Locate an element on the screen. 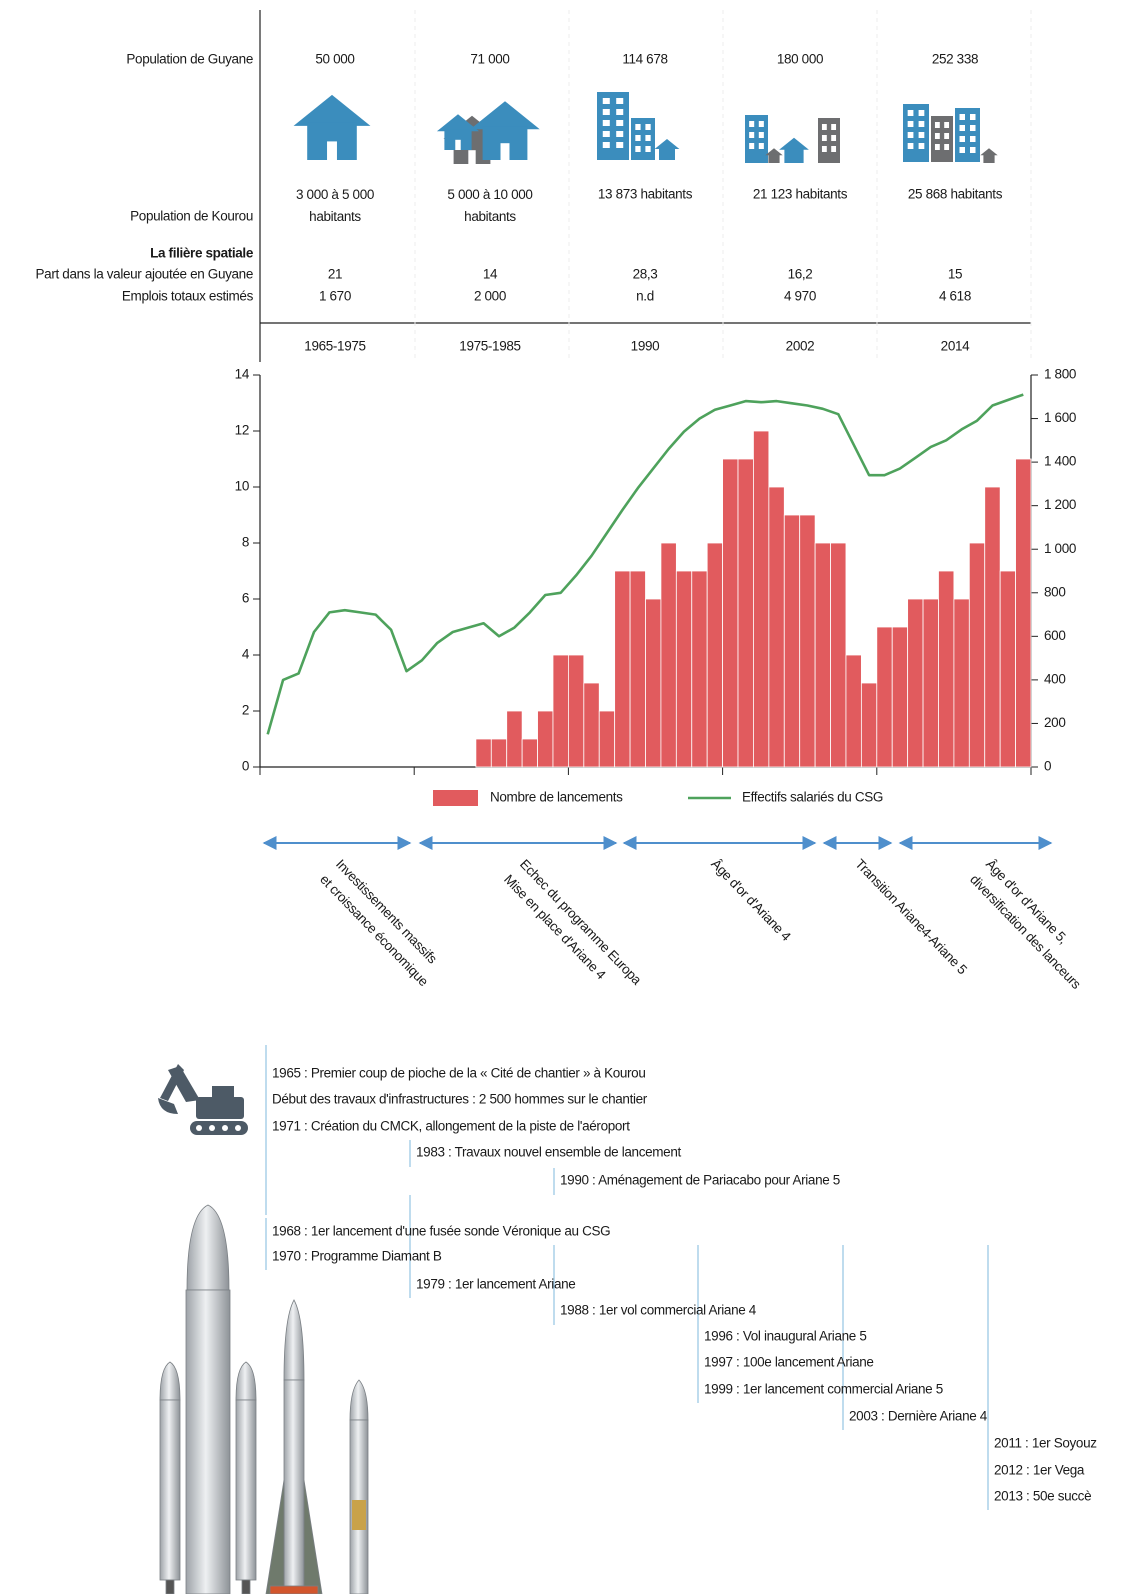 This screenshot has height=1594, width=1128. table-cell: 5 000 à 10 000 habitants is located at coordinates (489, 205).